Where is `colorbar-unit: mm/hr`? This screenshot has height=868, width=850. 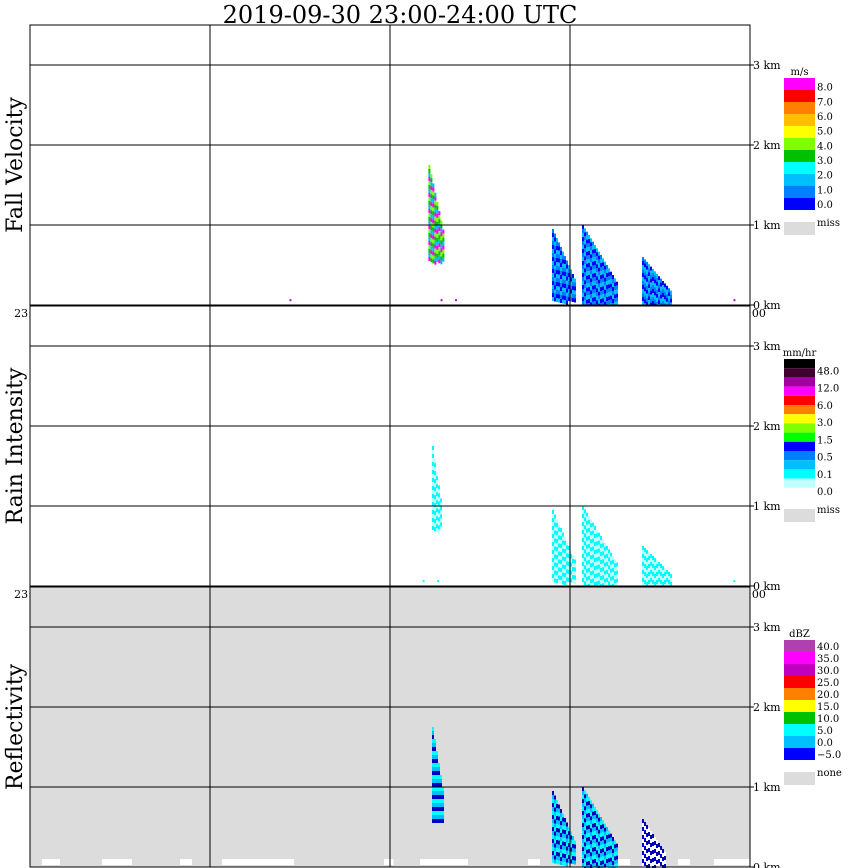 colorbar-unit: mm/hr is located at coordinates (800, 353).